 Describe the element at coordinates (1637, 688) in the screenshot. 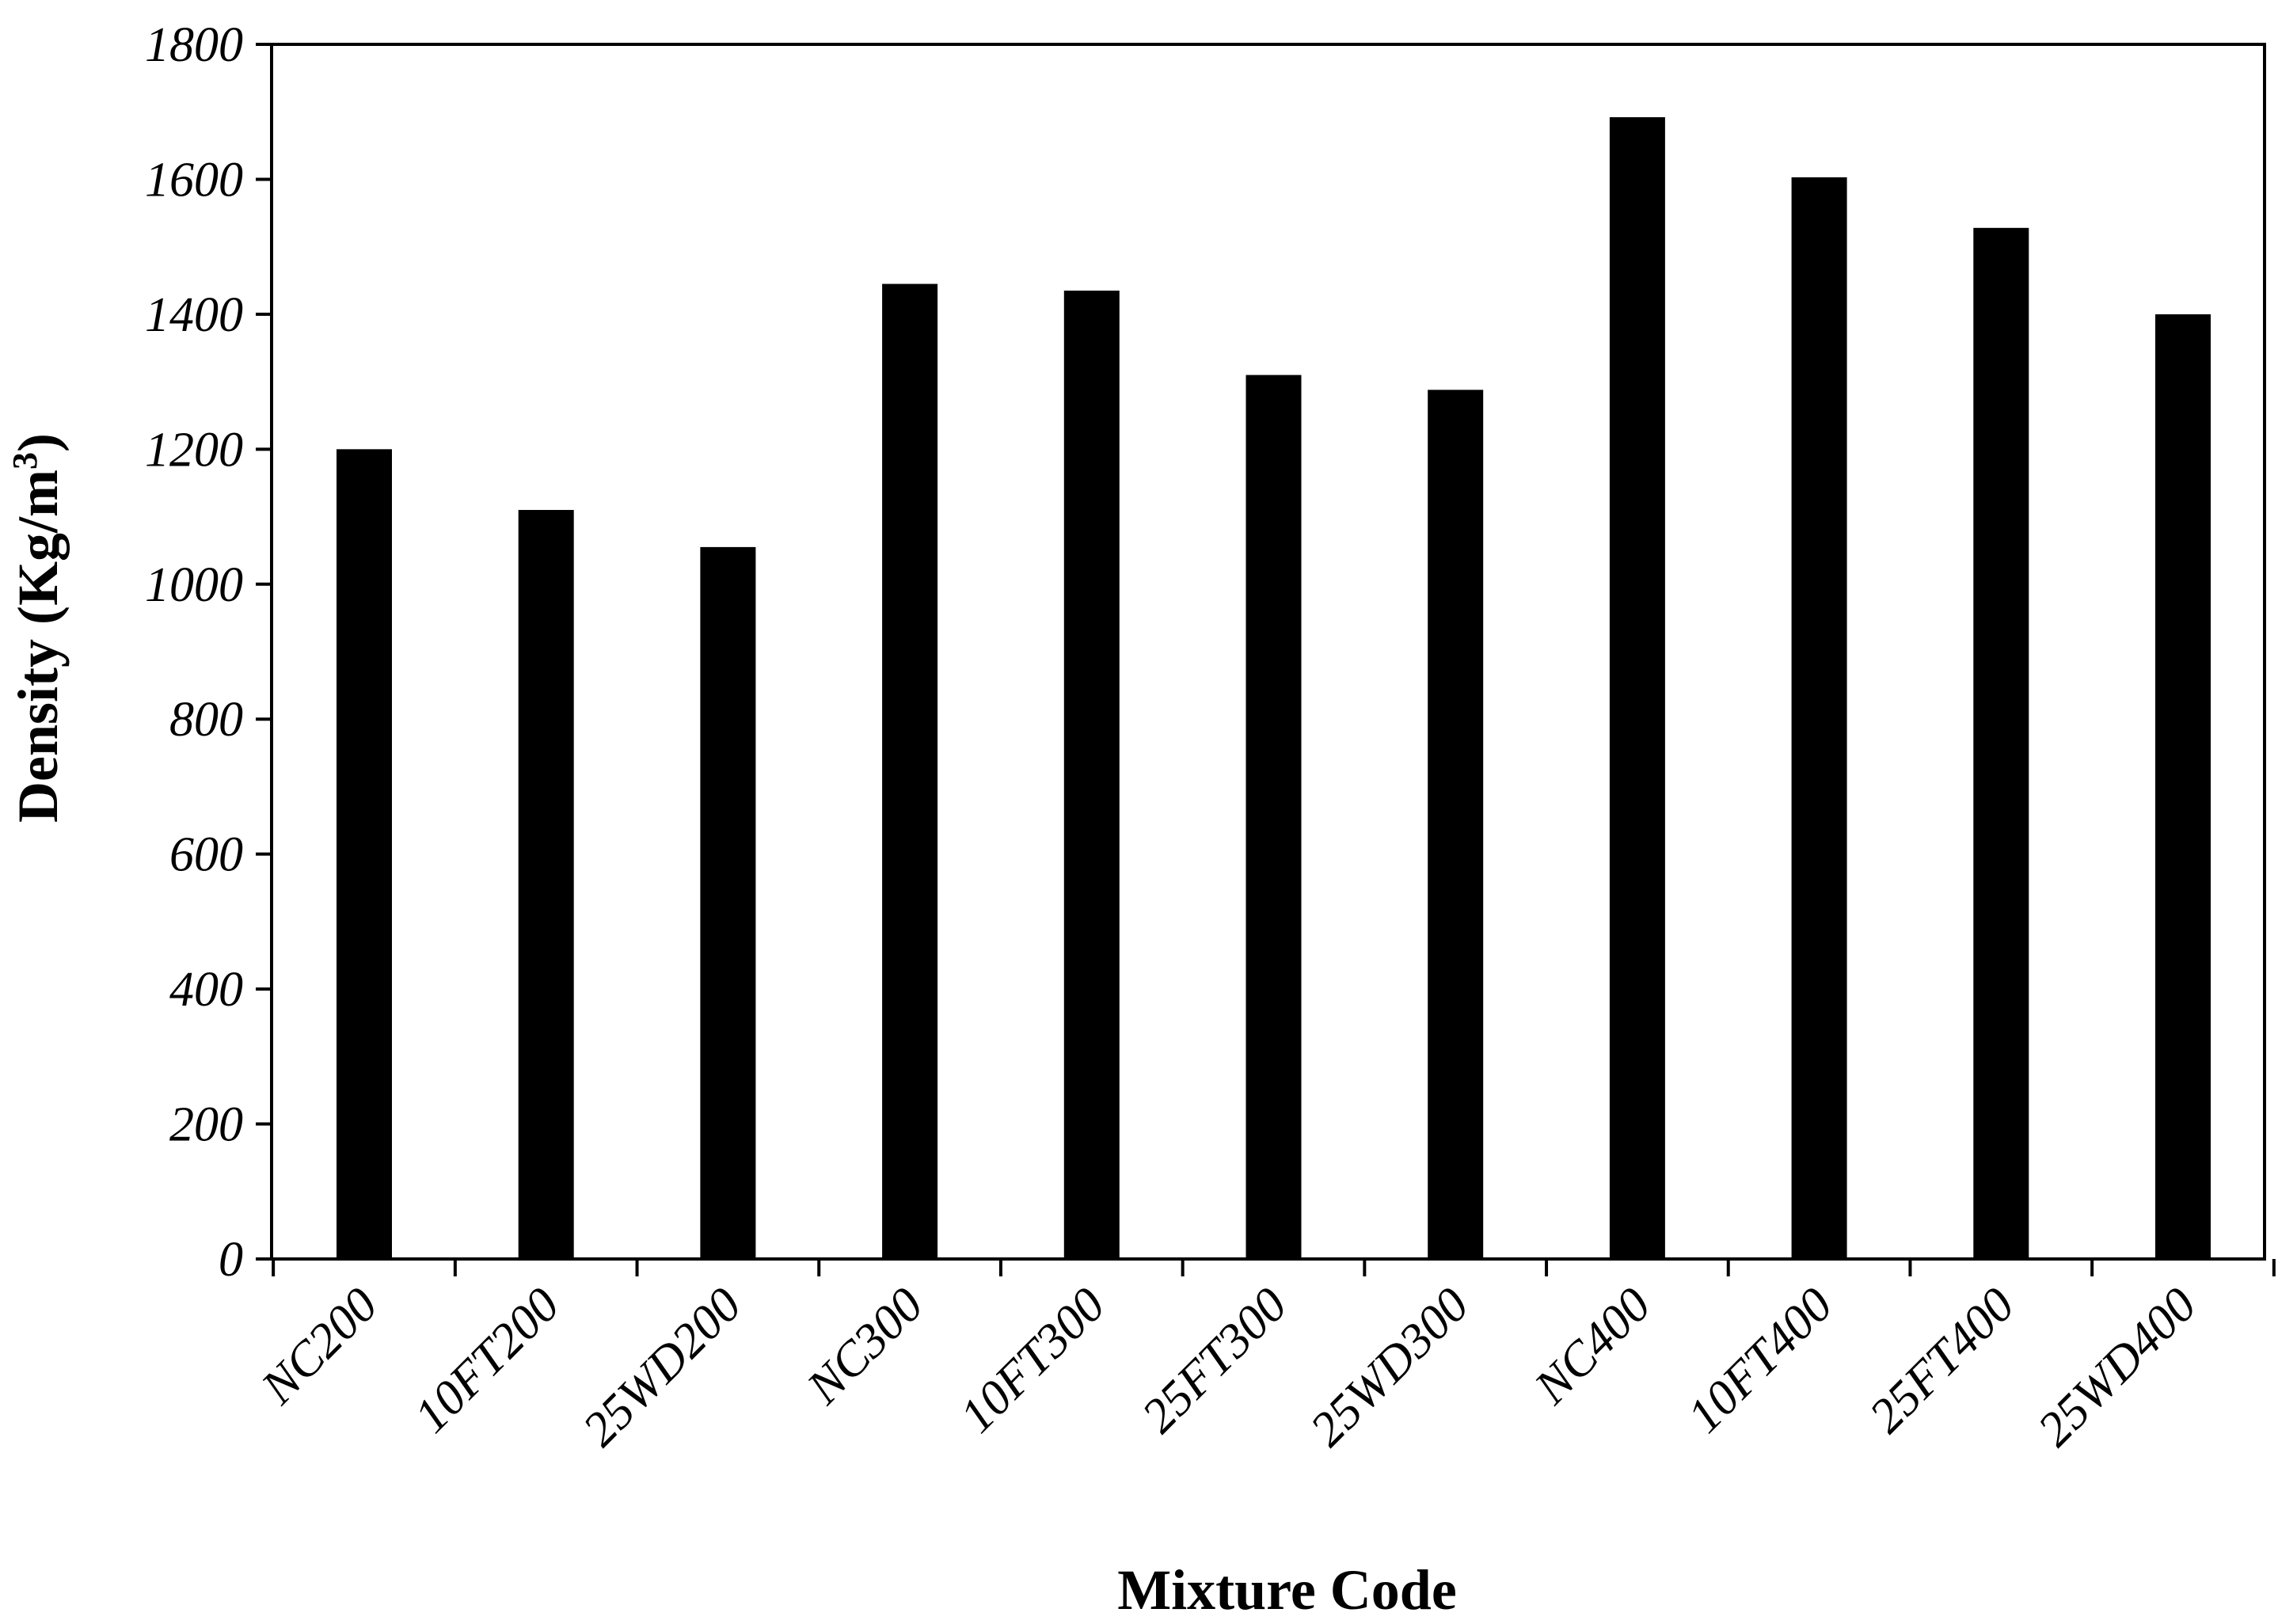

I see `bar-NC400` at that location.